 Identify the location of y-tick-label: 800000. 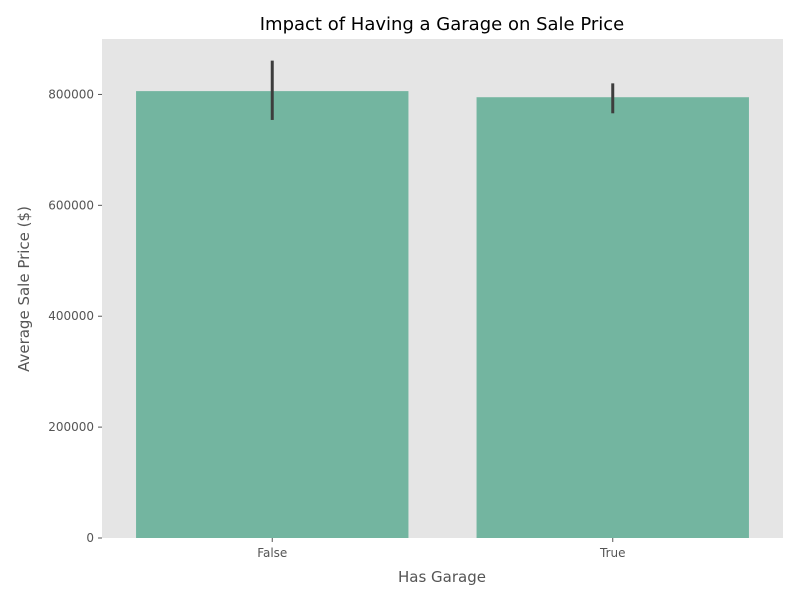
(71, 94).